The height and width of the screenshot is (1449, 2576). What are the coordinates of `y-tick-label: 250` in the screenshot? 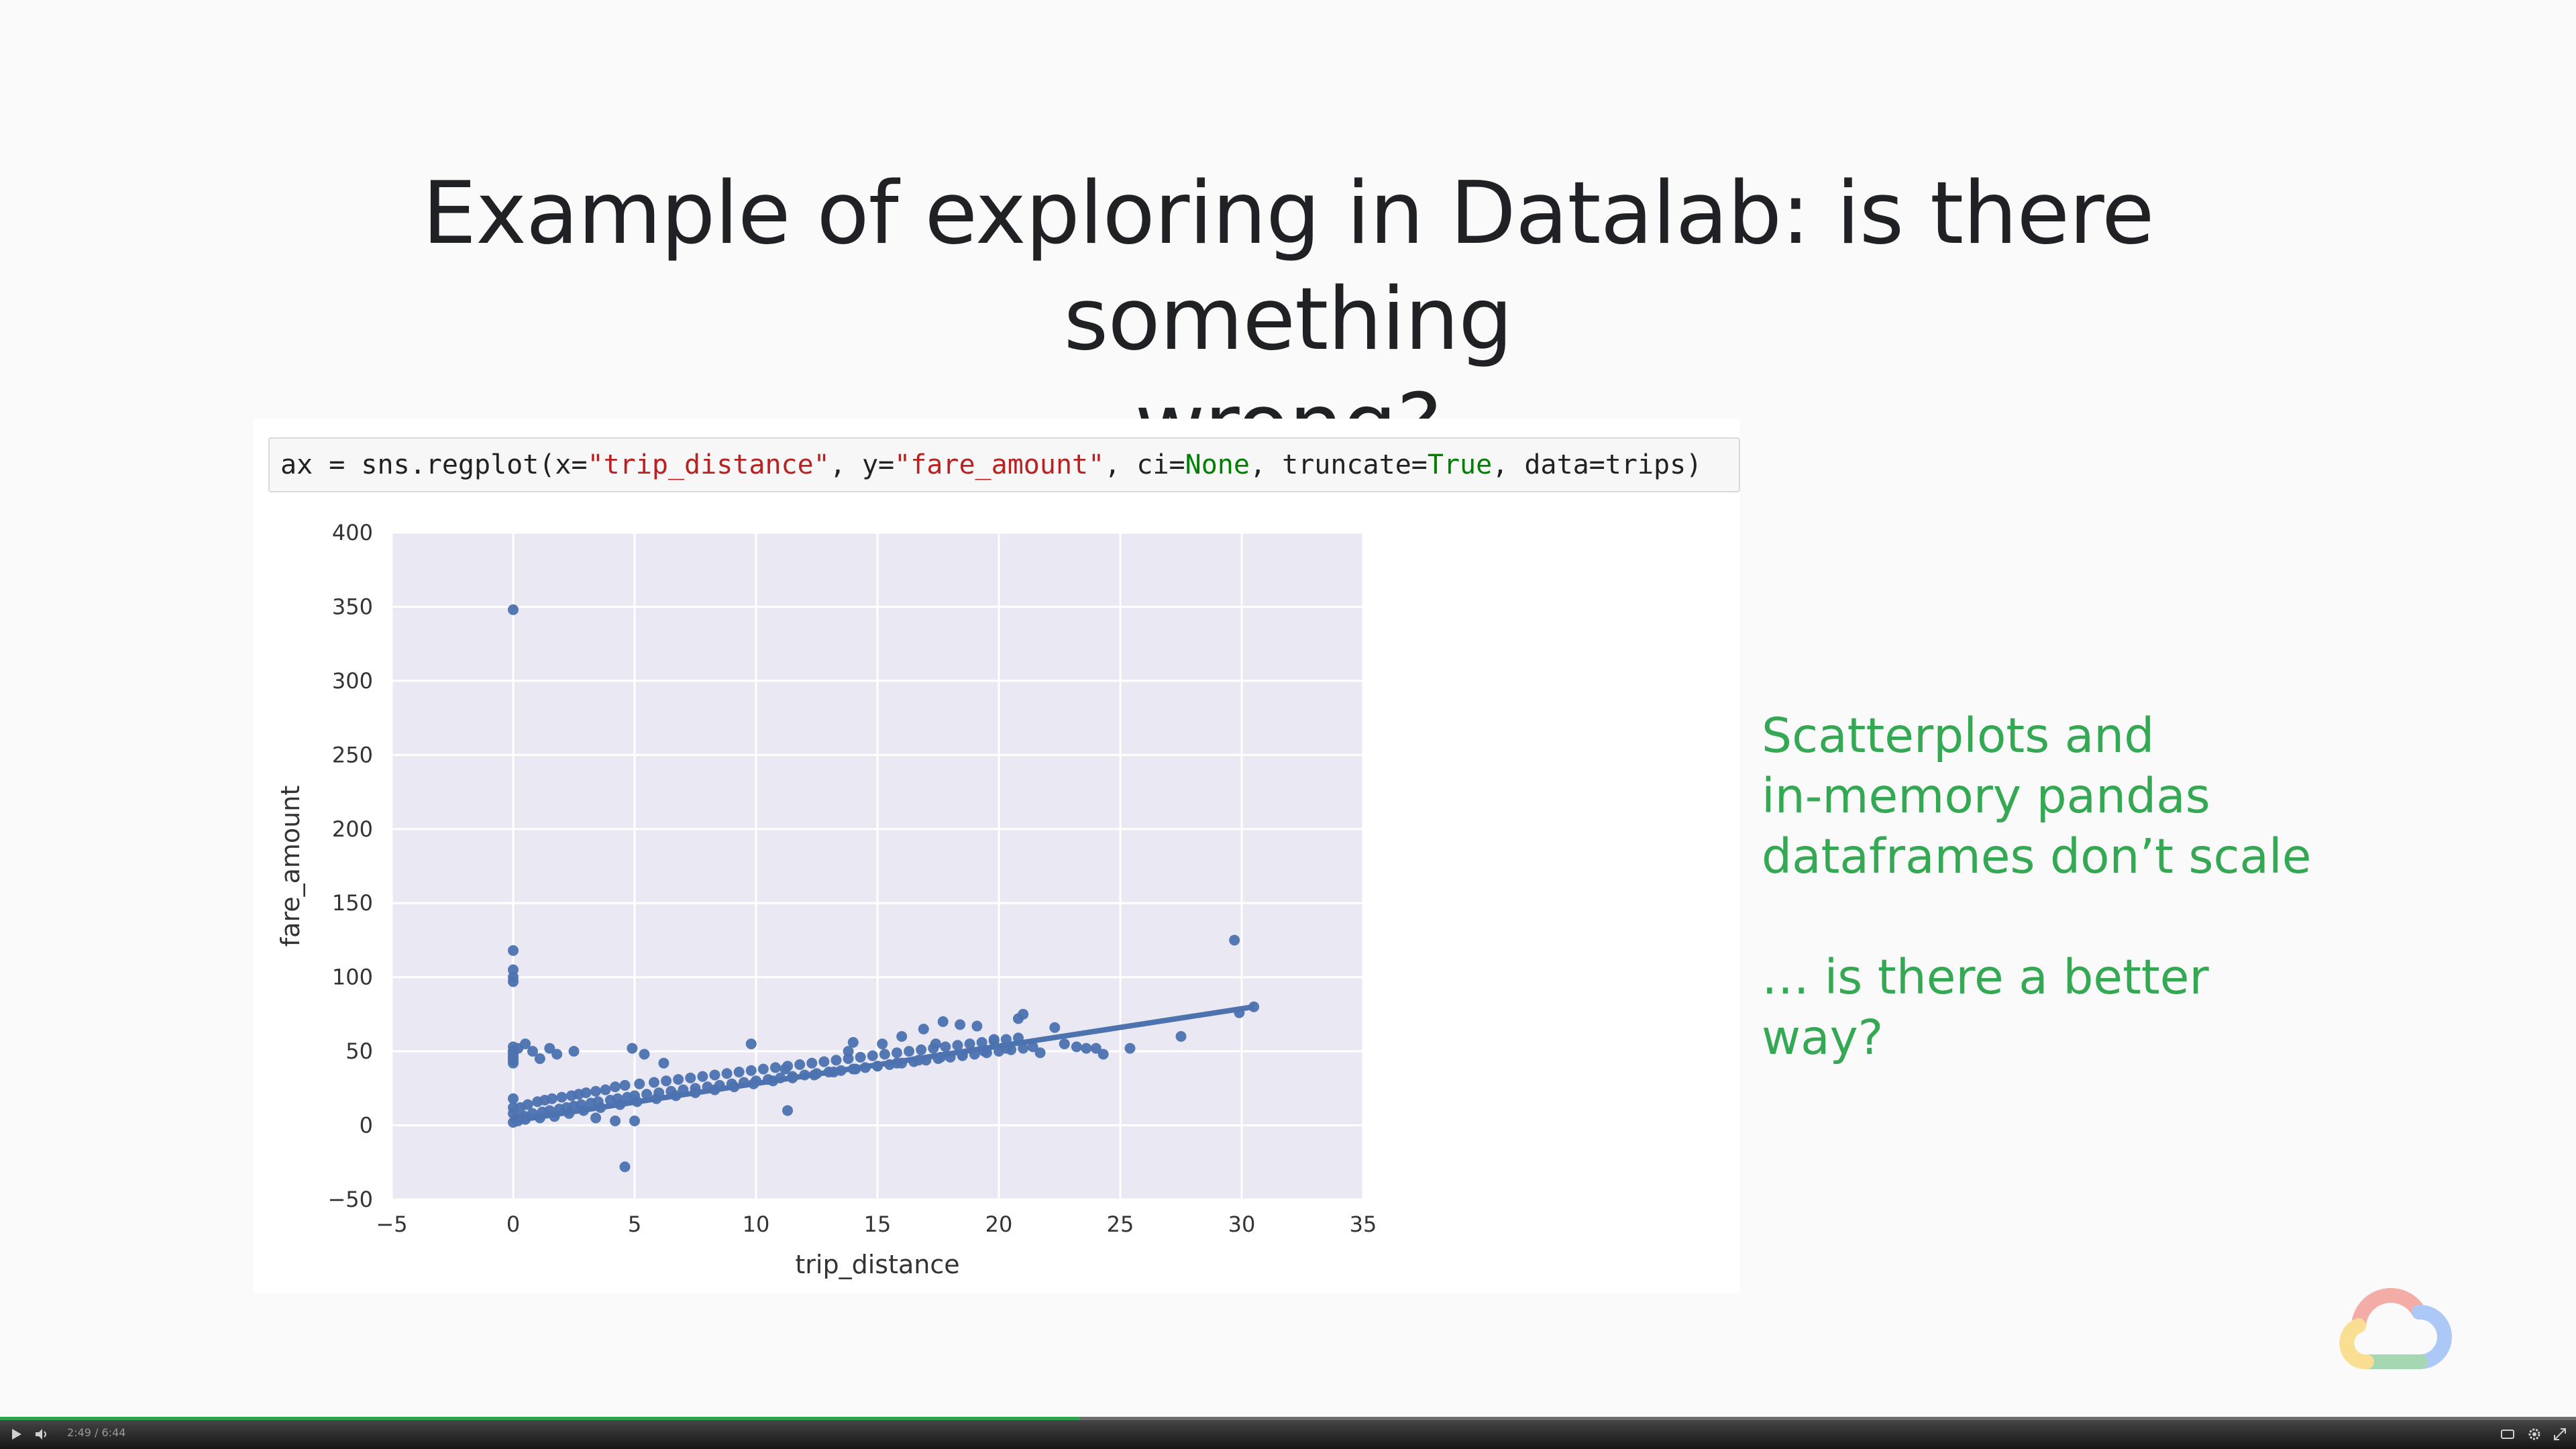 It's located at (352, 754).